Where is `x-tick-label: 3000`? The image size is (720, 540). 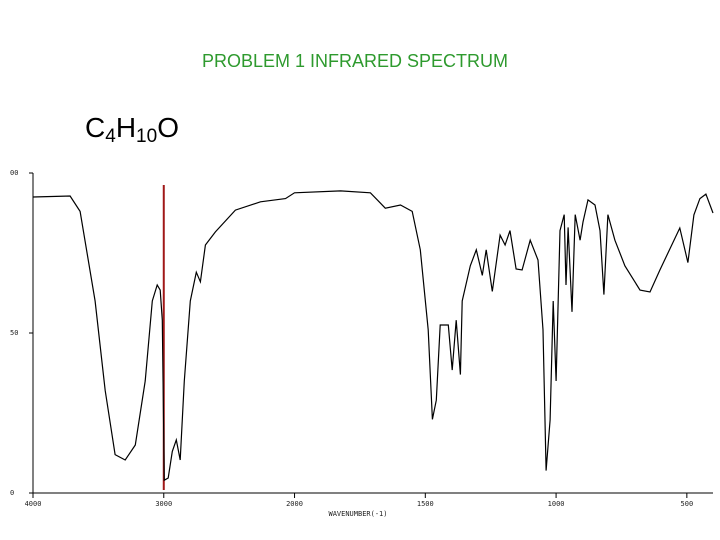 x-tick-label: 3000 is located at coordinates (163, 504).